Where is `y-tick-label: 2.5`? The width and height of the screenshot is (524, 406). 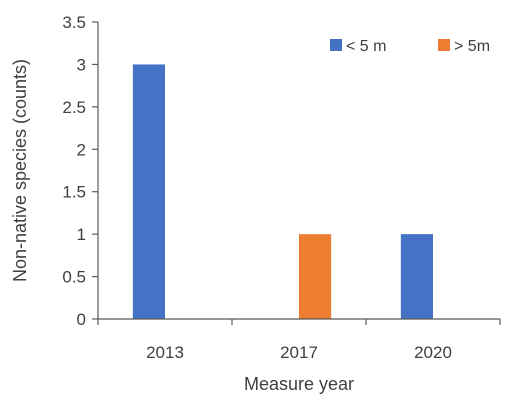 y-tick-label: 2.5 is located at coordinates (74, 107).